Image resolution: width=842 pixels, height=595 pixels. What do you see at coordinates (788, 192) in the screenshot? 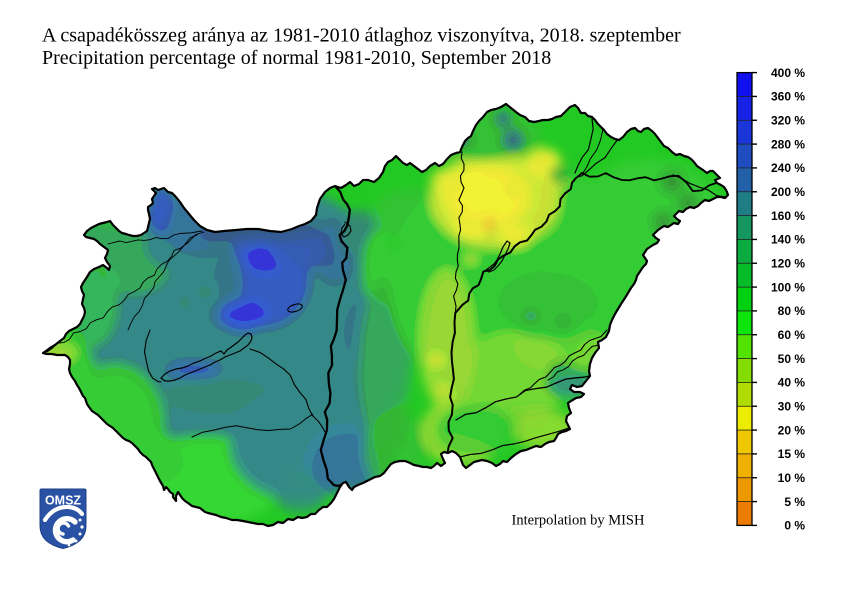
I see `svg-text: 200 %` at bounding box center [788, 192].